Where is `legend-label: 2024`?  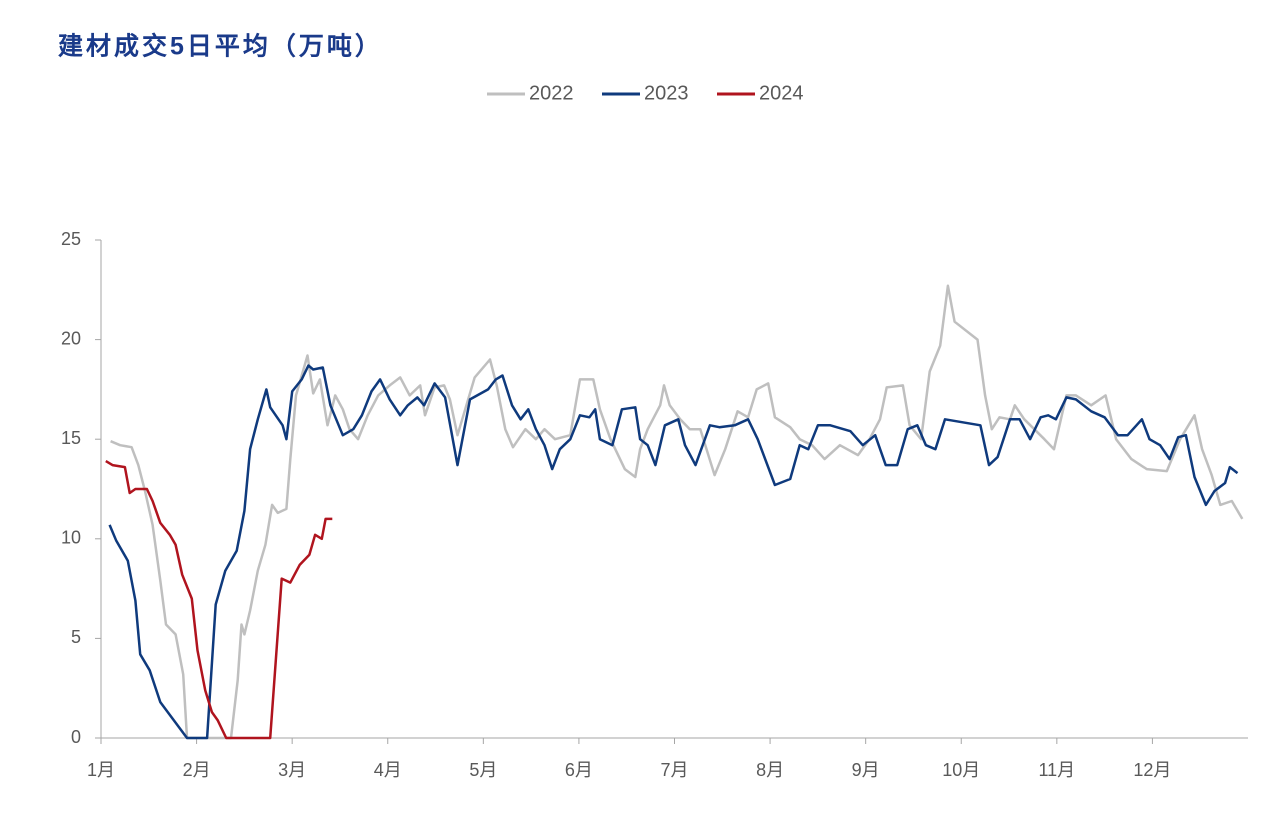
legend-label: 2024 is located at coordinates (781, 93).